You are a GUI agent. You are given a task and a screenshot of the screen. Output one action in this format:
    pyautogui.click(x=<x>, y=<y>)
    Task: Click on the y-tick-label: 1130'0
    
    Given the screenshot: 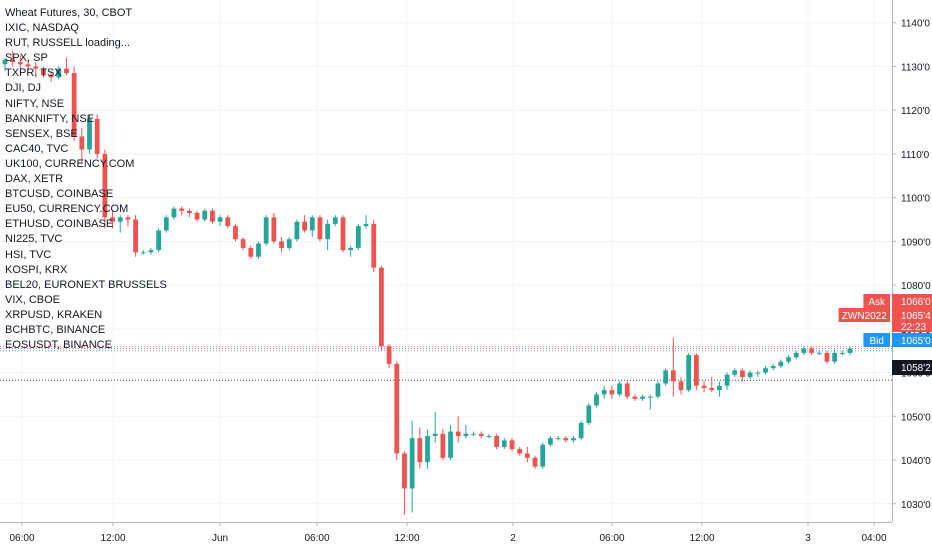 What is the action you would take?
    pyautogui.click(x=915, y=67)
    